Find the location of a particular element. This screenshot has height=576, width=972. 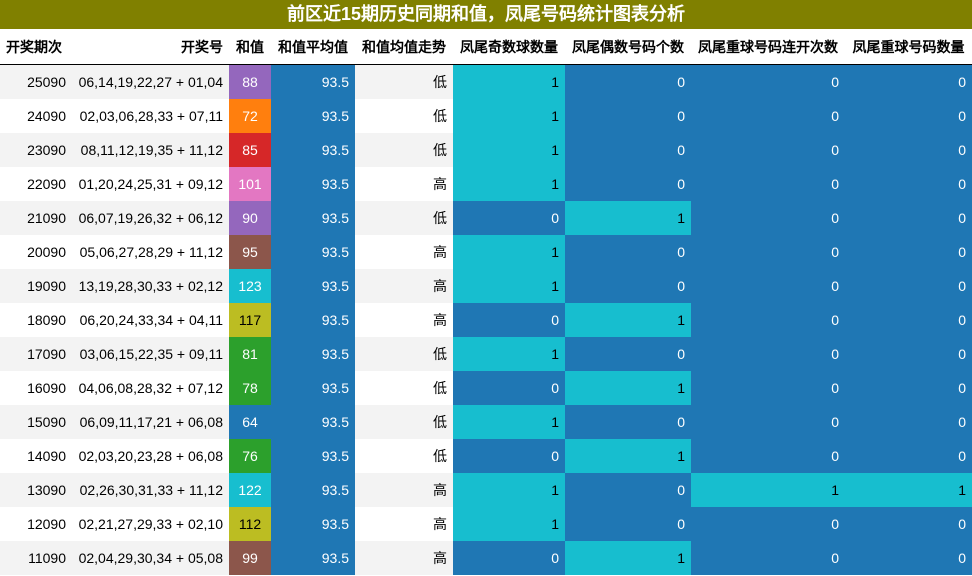

table-row: 14090 02,03,20,23,28 + 06,08 76 93.5 低 0 1 0 0 is located at coordinates (486, 456).